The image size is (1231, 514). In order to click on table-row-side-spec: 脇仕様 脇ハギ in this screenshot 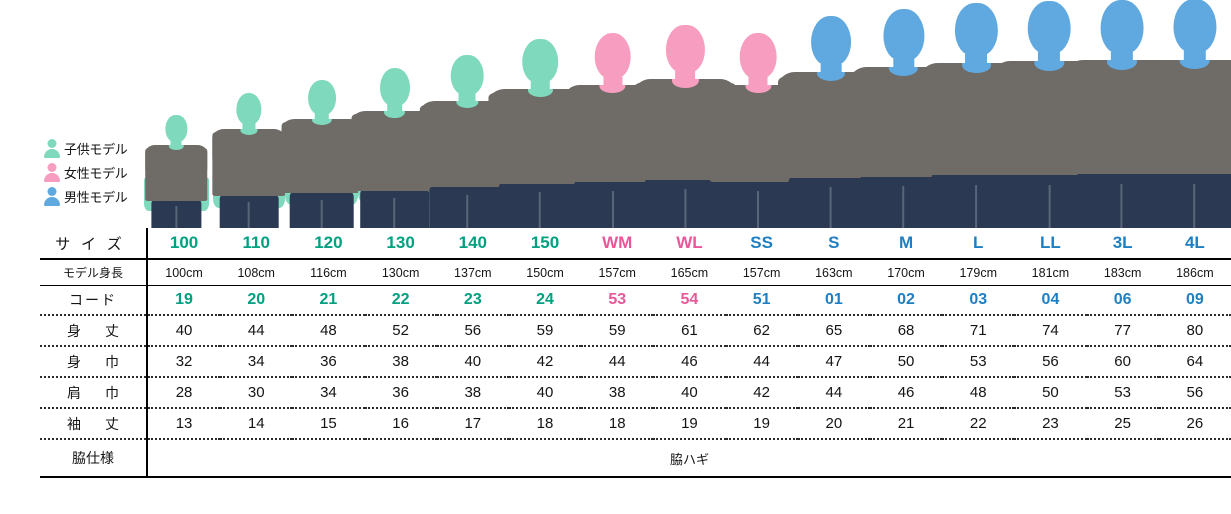, I will do `click(635, 458)`.